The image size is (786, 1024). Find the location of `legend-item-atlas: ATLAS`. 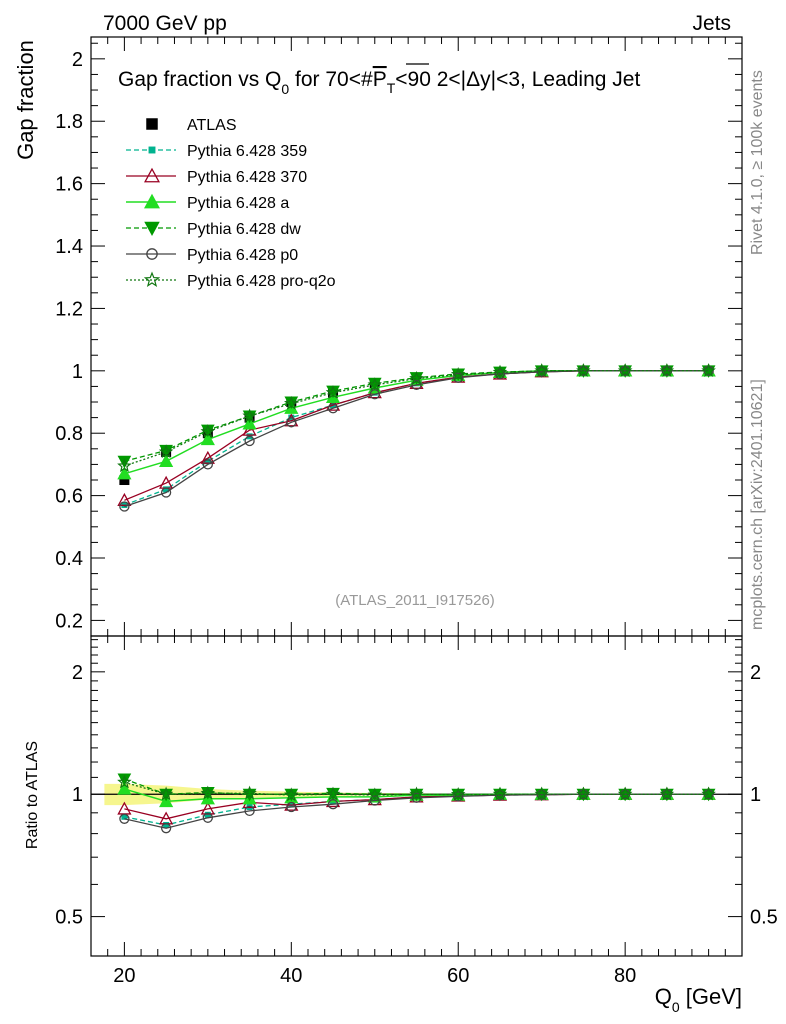

legend-item-atlas: ATLAS is located at coordinates (191, 125).